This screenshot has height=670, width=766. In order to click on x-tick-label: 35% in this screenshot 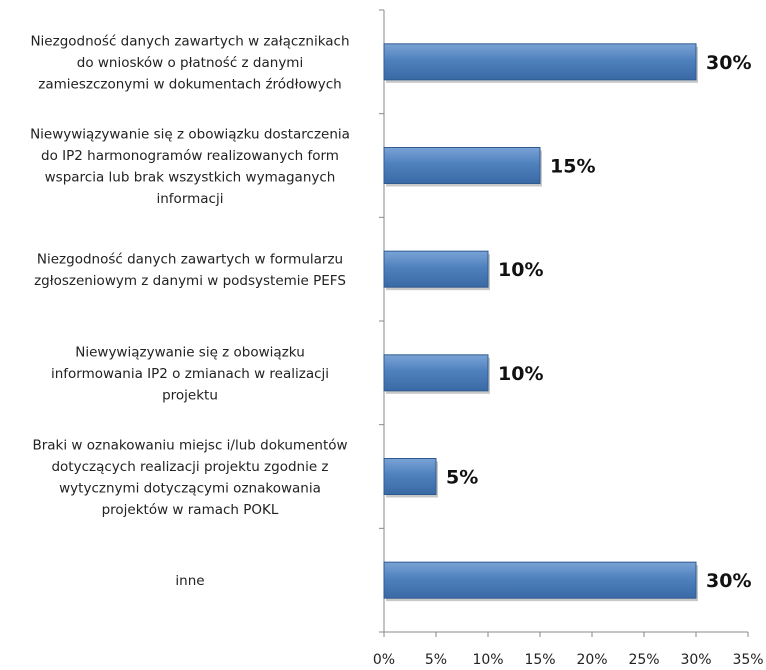, I will do `click(747, 660)`.